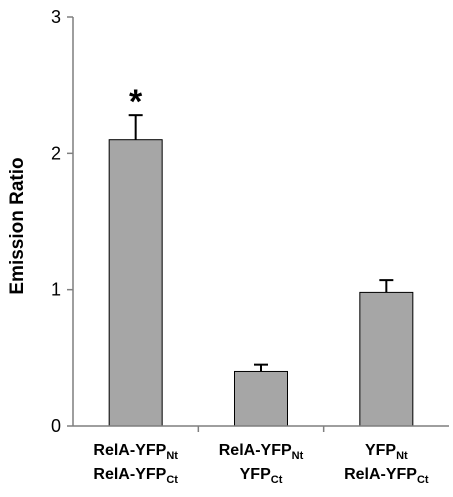 Image resolution: width=453 pixels, height=497 pixels. Describe the element at coordinates (261, 476) in the screenshot. I see `x-category-label: YFPCt` at that location.